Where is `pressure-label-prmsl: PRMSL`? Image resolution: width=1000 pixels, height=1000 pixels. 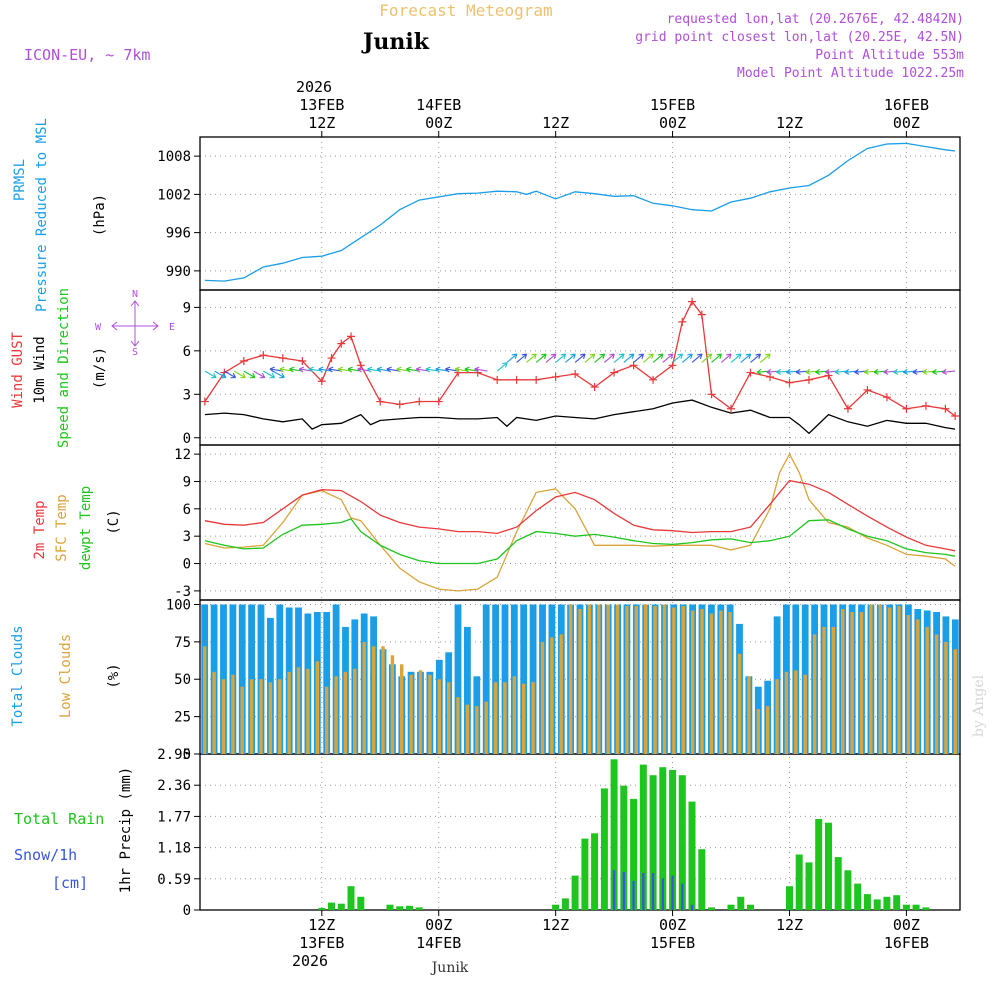
pressure-label-prmsl: PRMSL is located at coordinates (20, 180).